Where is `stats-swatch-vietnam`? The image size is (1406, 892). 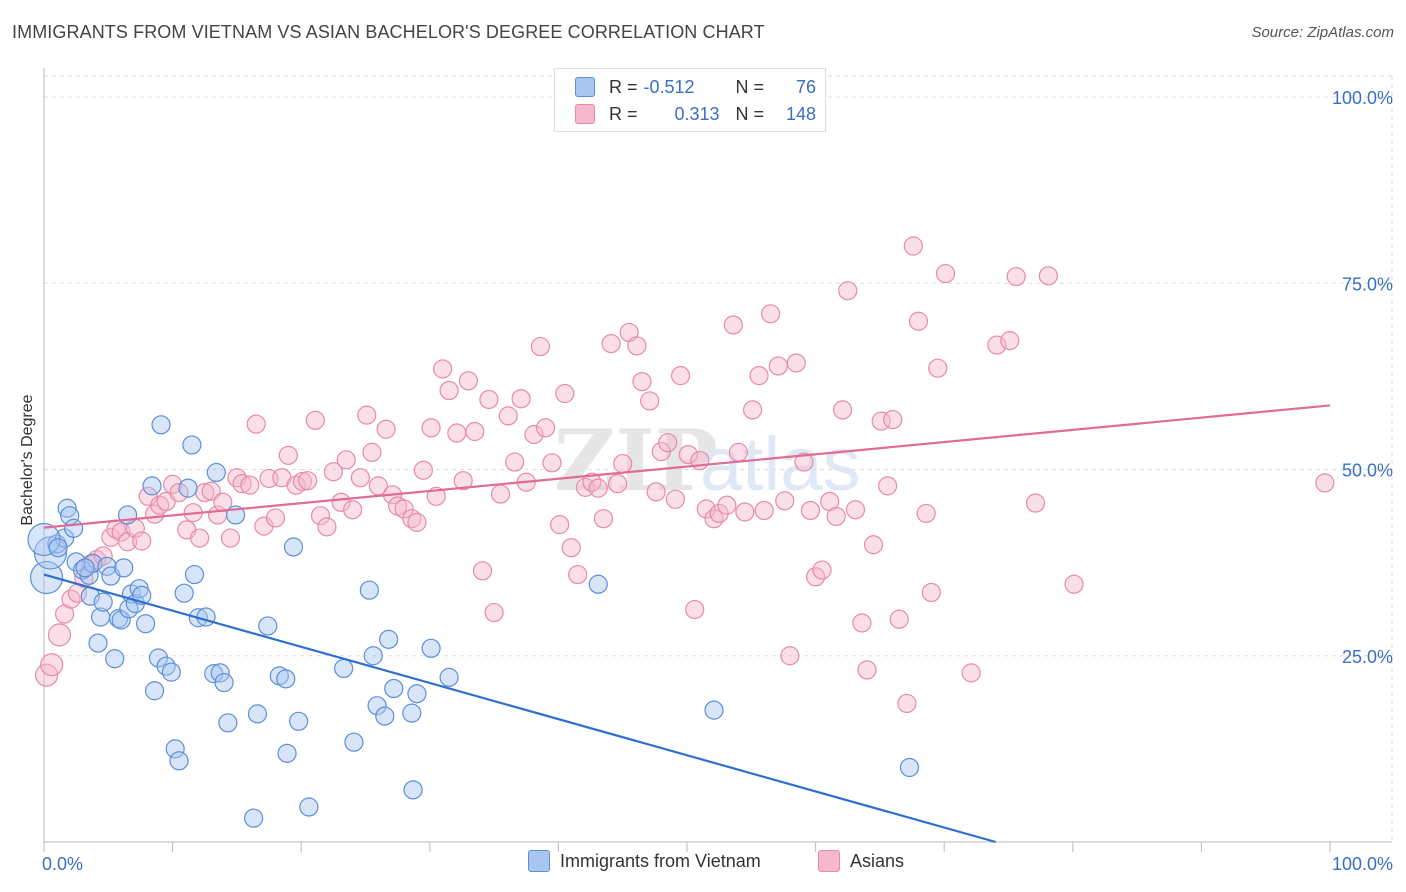
stats-swatch-vietnam is located at coordinates (585, 87).